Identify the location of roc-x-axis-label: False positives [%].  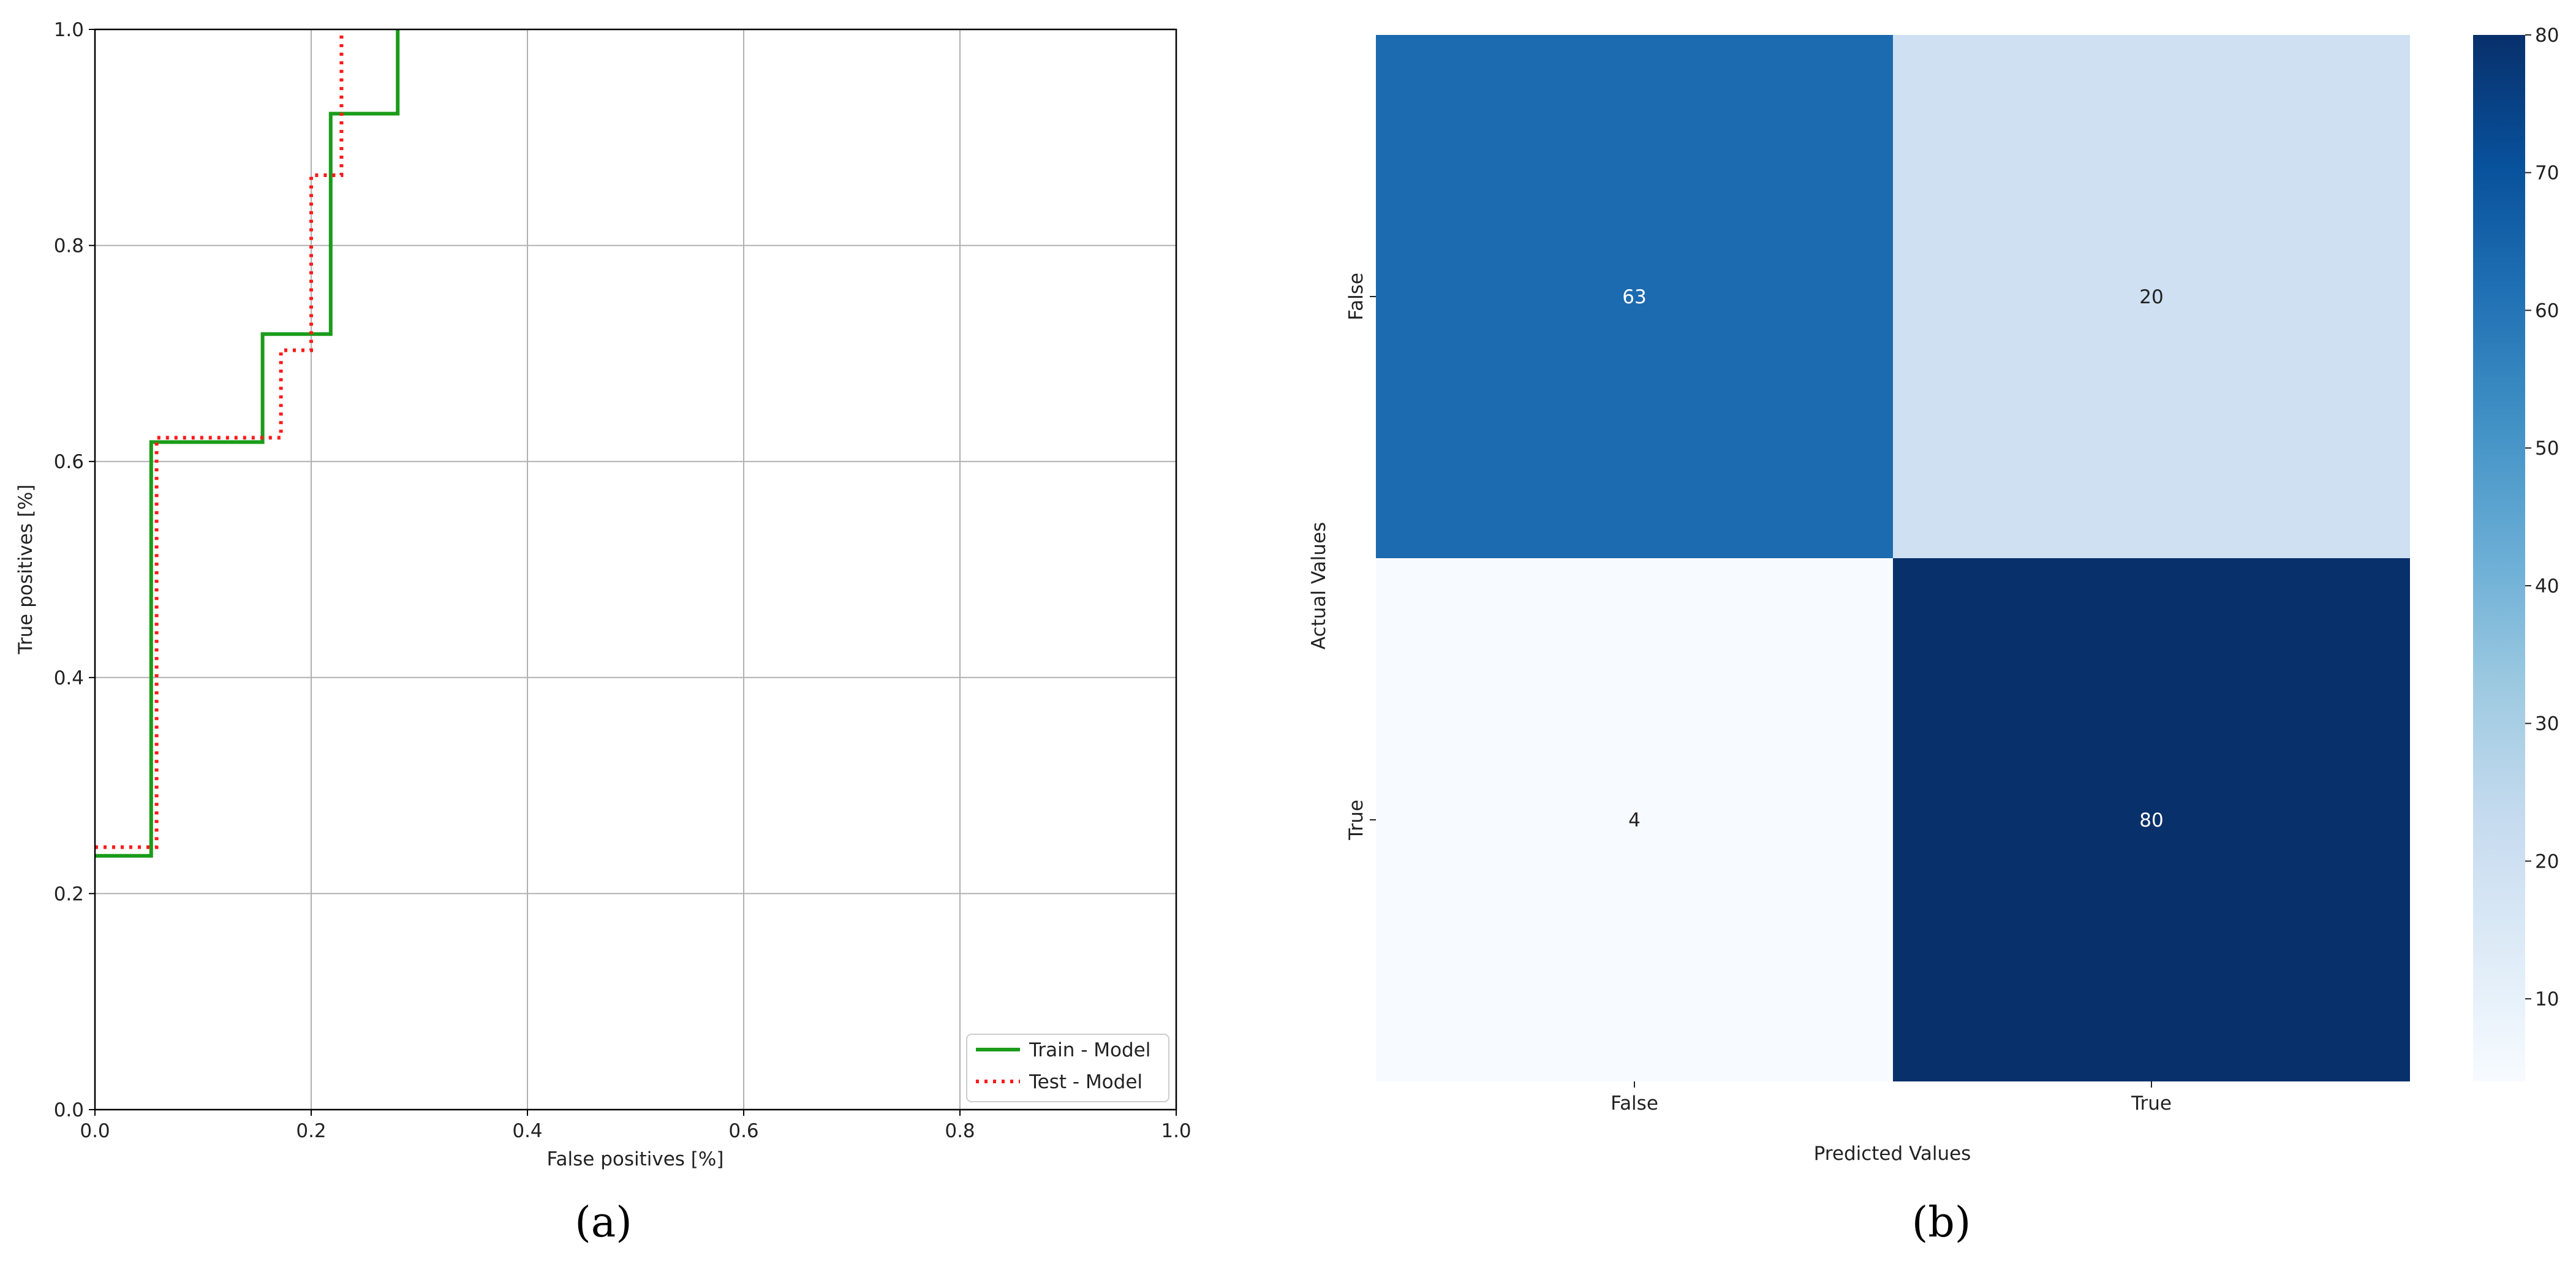
(635, 1159).